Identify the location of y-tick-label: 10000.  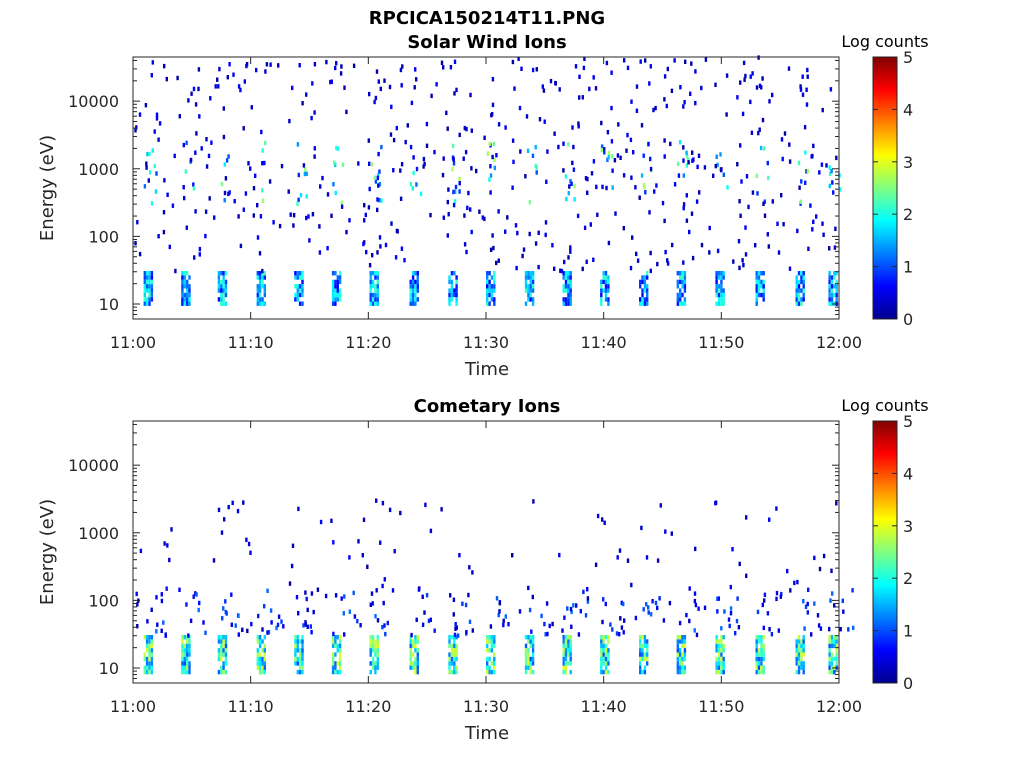
(93, 465).